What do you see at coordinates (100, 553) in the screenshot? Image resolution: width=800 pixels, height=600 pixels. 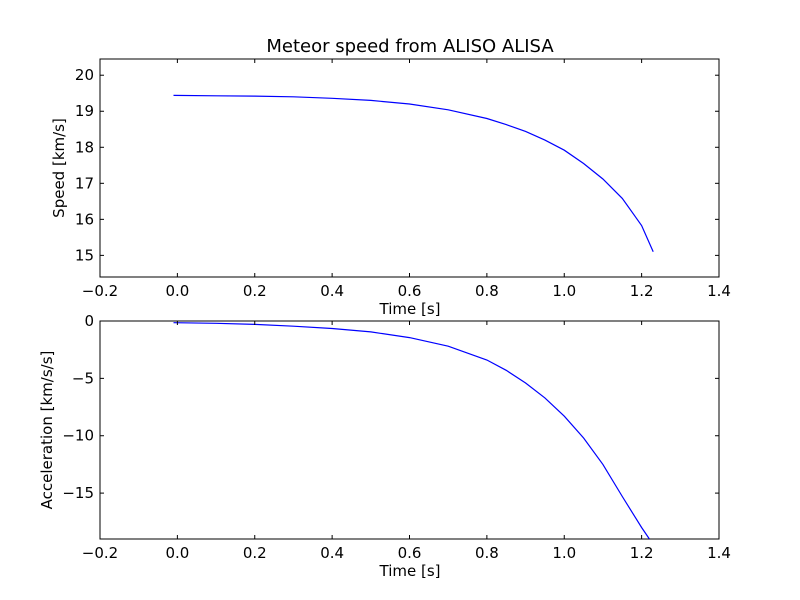 I see `acceleration-x-tick-label: −0.2` at bounding box center [100, 553].